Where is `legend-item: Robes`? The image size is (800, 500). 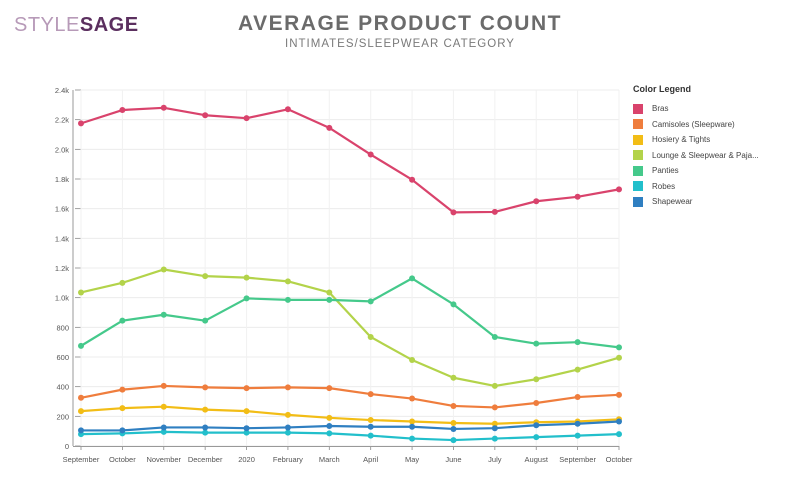
legend-item: Robes is located at coordinates (713, 187).